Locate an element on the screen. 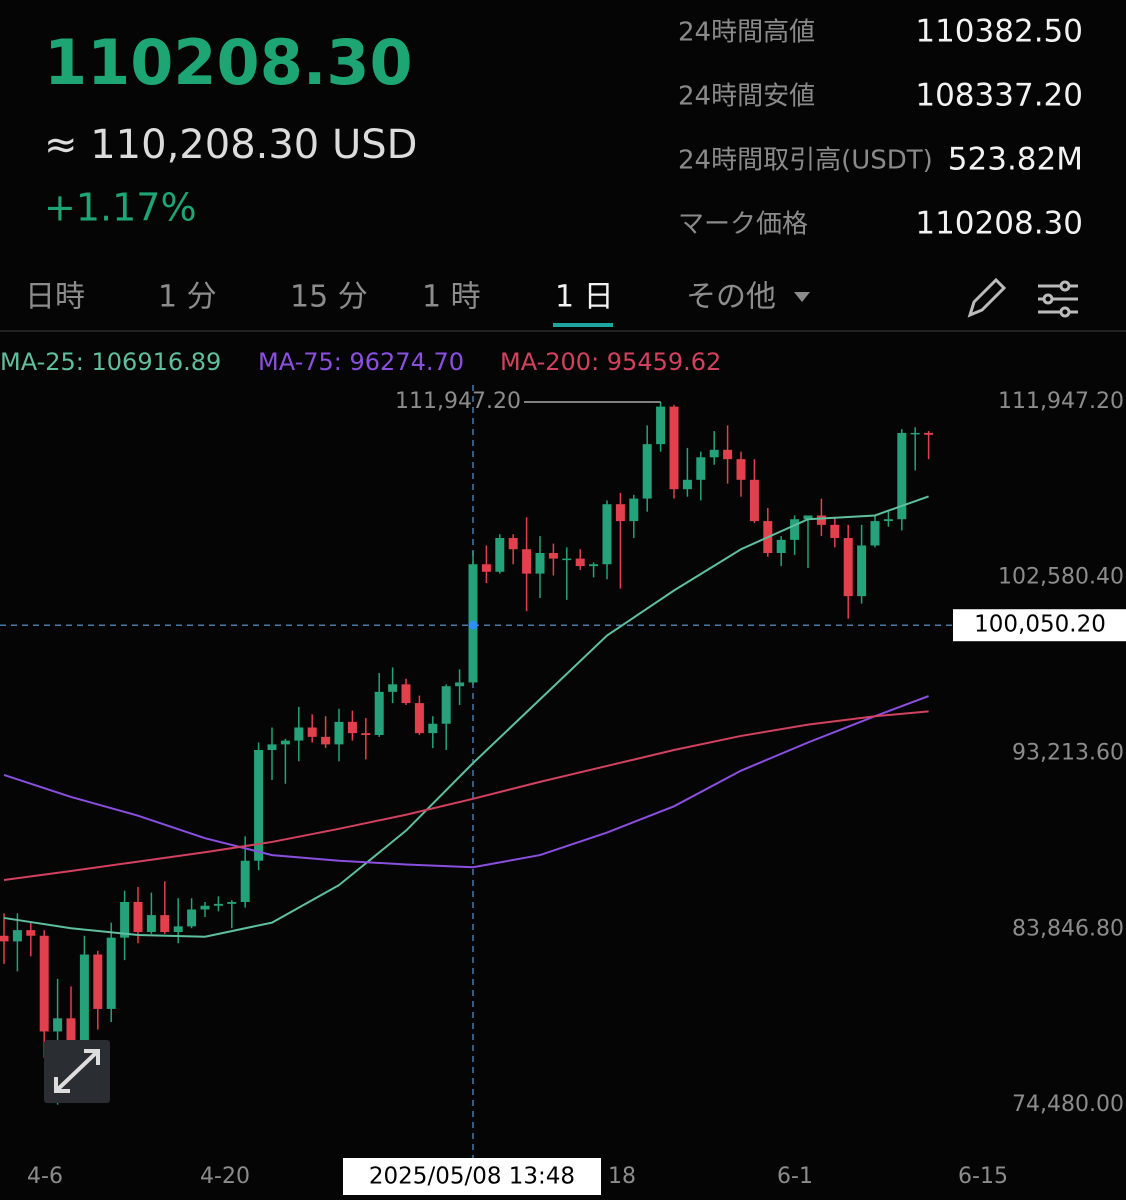 Image resolution: width=1126 pixels, height=1200 pixels. ma-label: MA-200: 95459.62 is located at coordinates (610, 362).